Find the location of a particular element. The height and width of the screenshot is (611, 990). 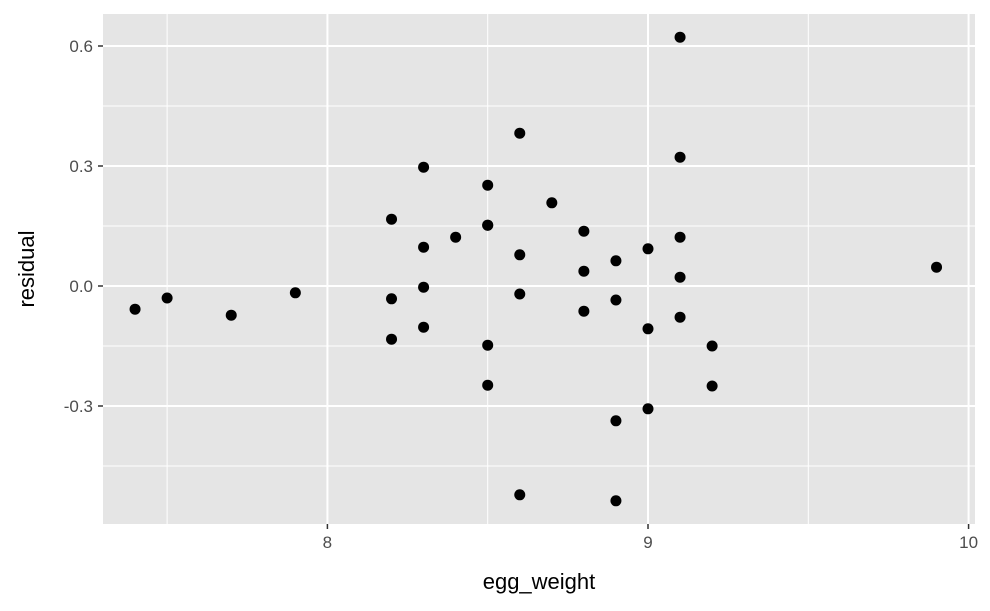

y-axis-ticks: 0.6 0.3 0.0 -0.3 is located at coordinates (83, 226).